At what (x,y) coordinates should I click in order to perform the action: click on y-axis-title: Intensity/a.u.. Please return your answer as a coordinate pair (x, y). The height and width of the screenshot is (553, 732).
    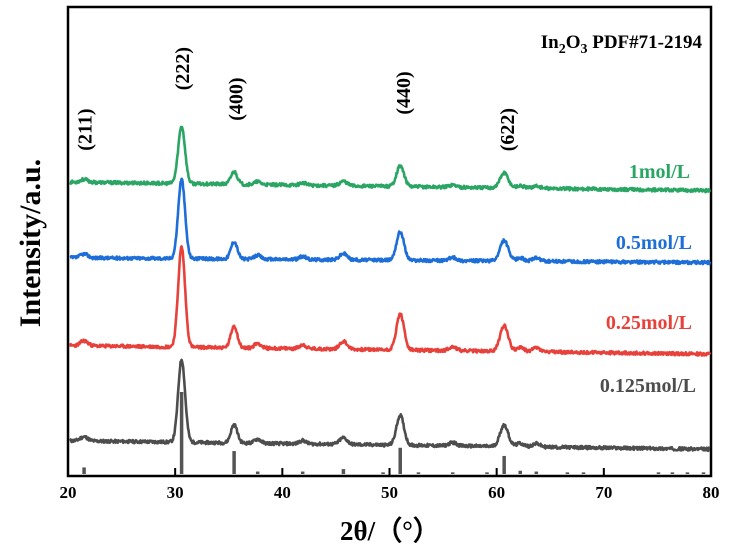
    Looking at the image, I should click on (30, 243).